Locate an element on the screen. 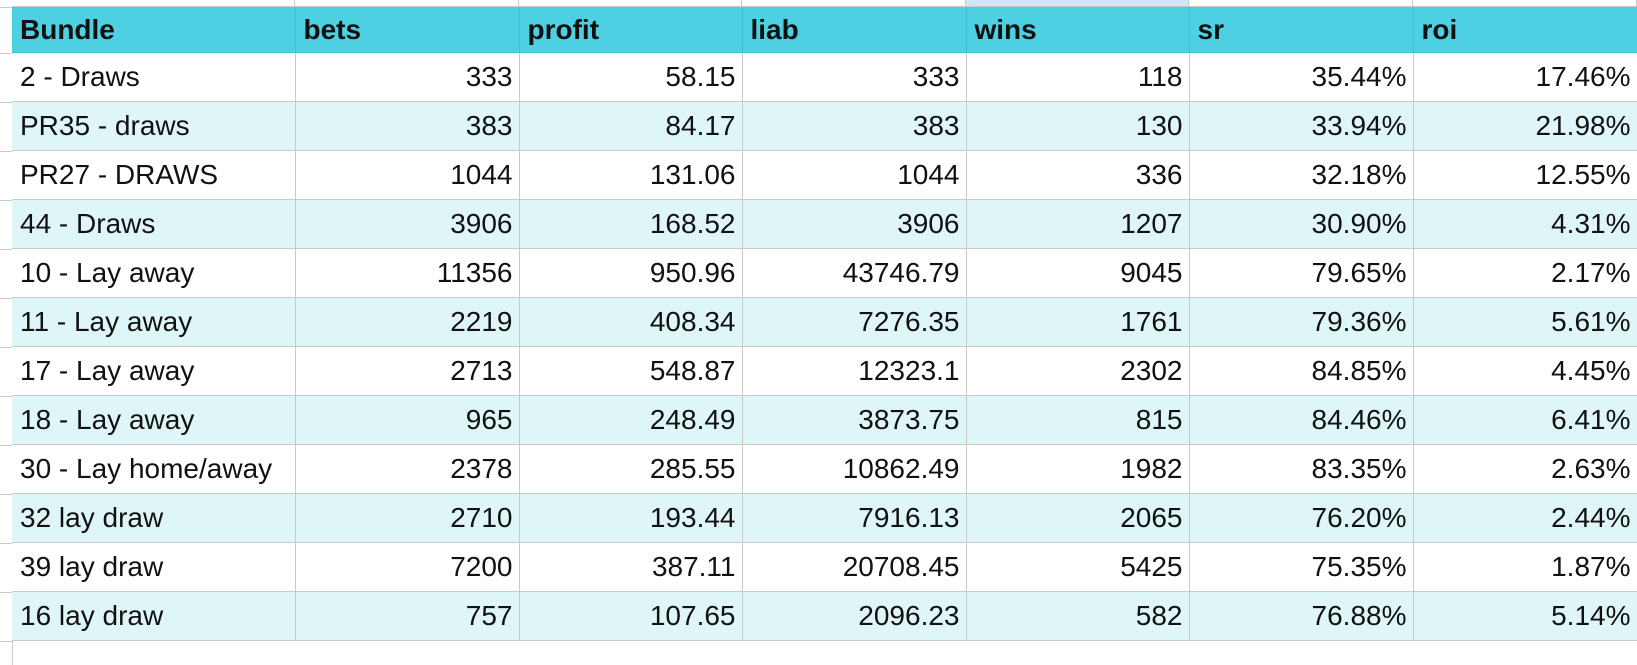 This screenshot has height=665, width=1637. cell-bundle: 39 lay draw is located at coordinates (154, 567).